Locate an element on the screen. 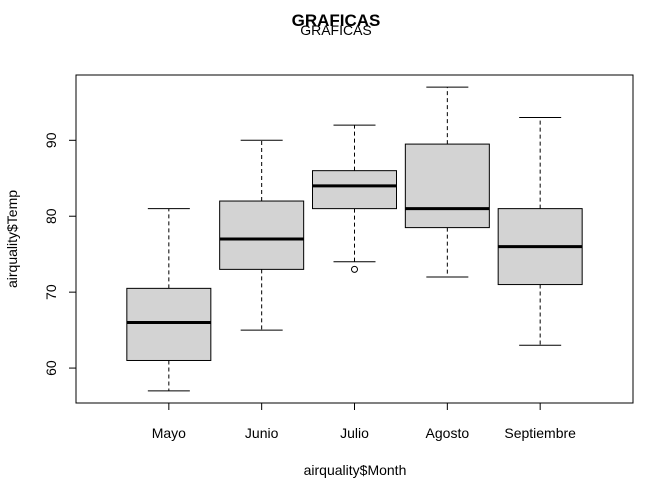 Image resolution: width=672 pixels, height=480 pixels. box-agosto is located at coordinates (447, 182).